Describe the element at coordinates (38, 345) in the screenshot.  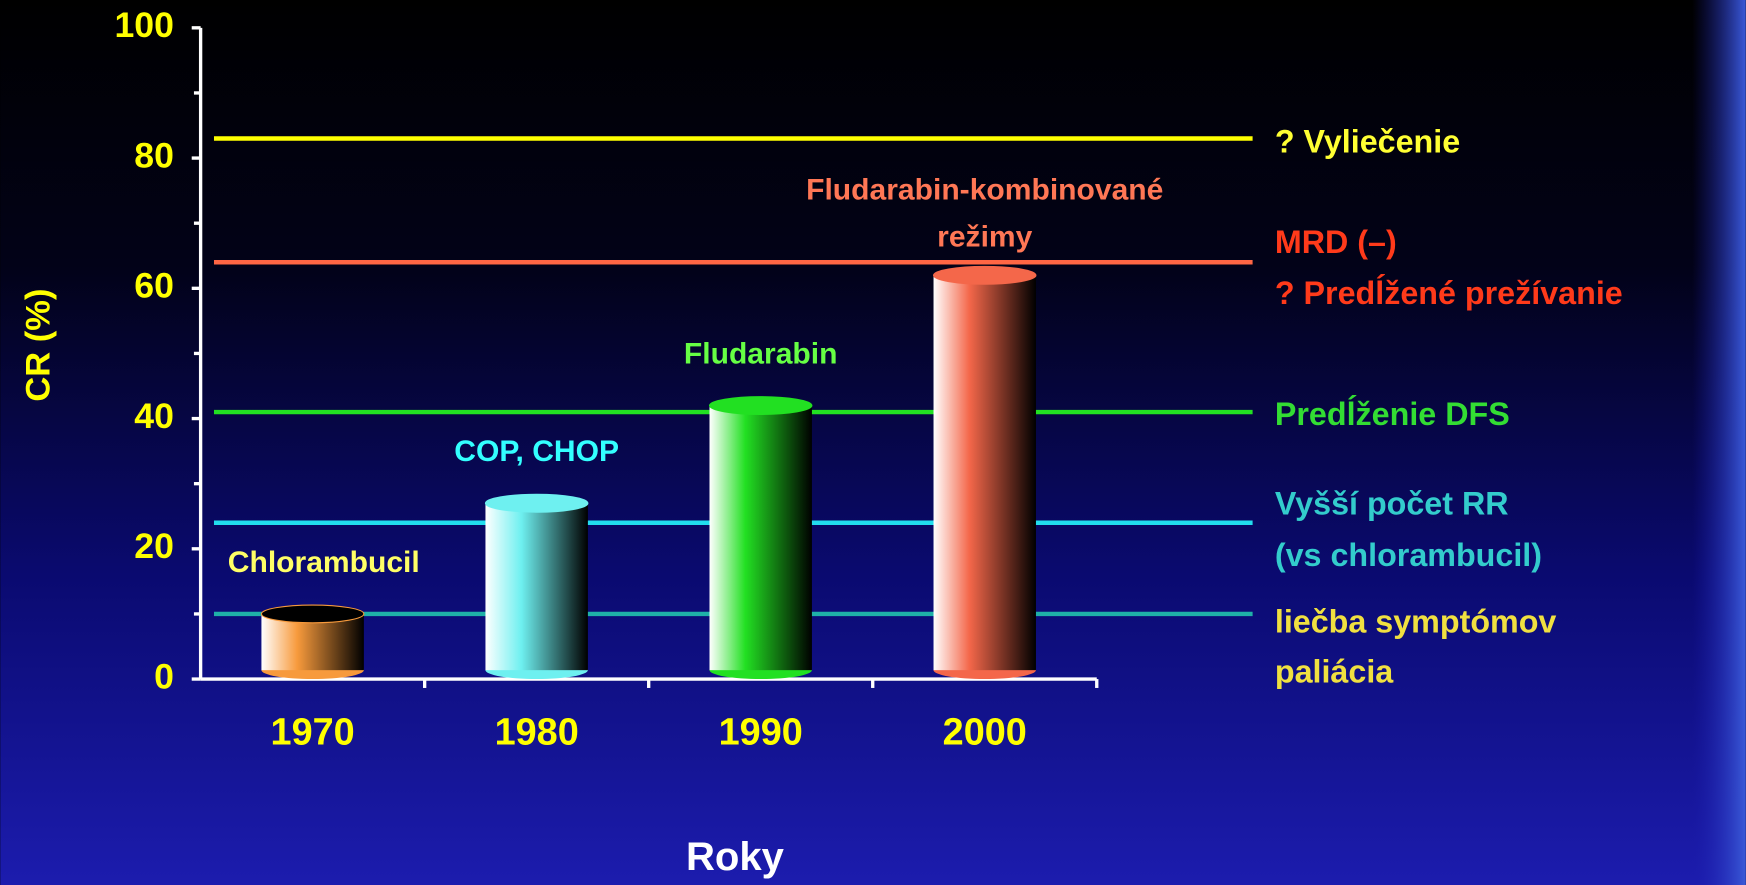
I see `y-axis-label: CR (%)` at that location.